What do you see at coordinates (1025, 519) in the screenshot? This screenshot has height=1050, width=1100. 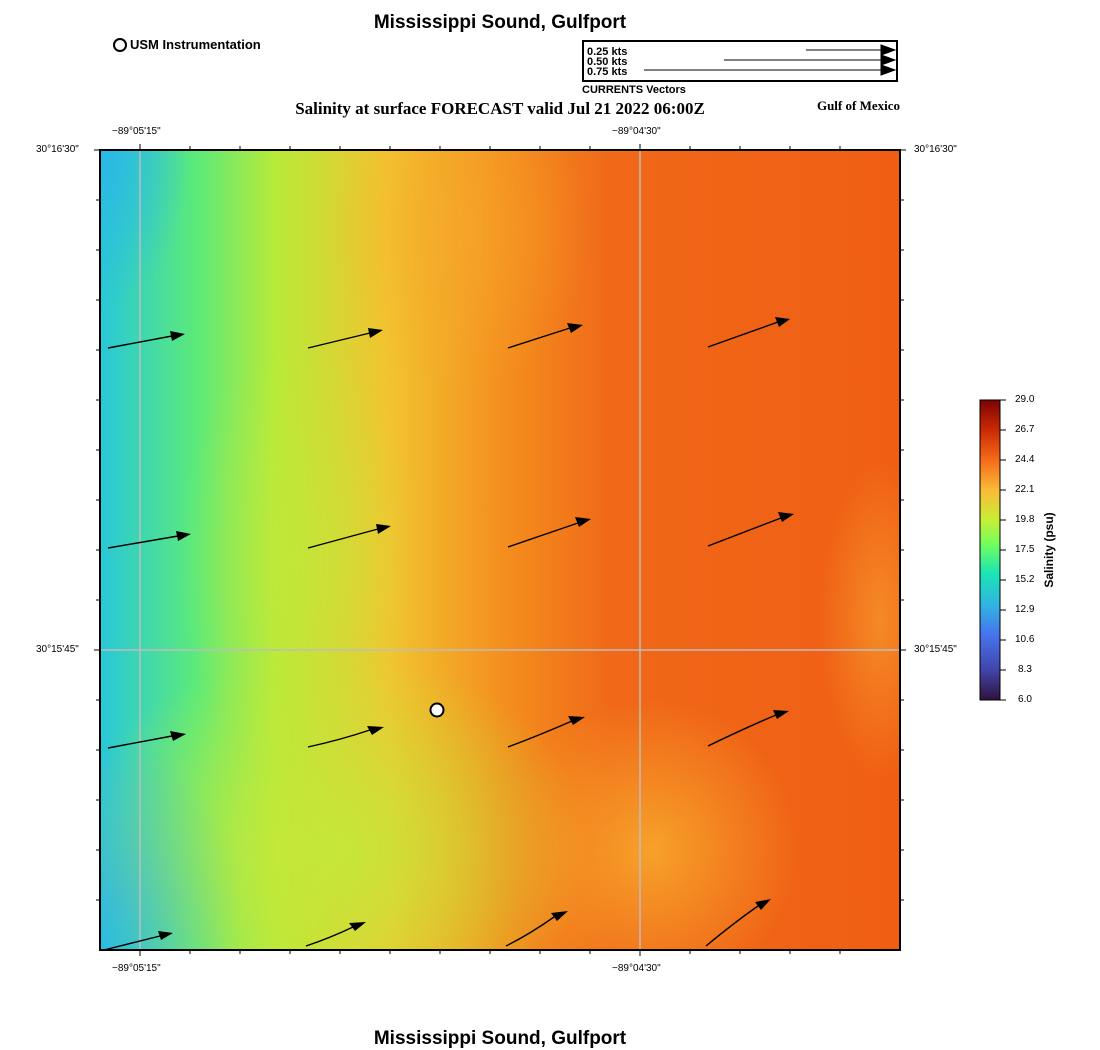 I see `colorbar-tick-label: 19.8` at bounding box center [1025, 519].